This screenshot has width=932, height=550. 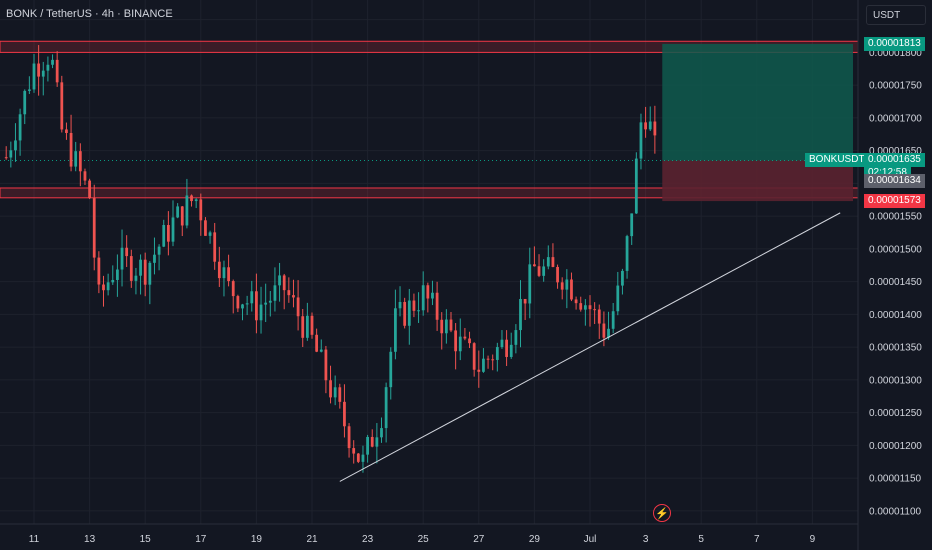 What do you see at coordinates (89, 14) in the screenshot?
I see `symbol-title: BONK / TetherUS · 4h · BINANCE` at bounding box center [89, 14].